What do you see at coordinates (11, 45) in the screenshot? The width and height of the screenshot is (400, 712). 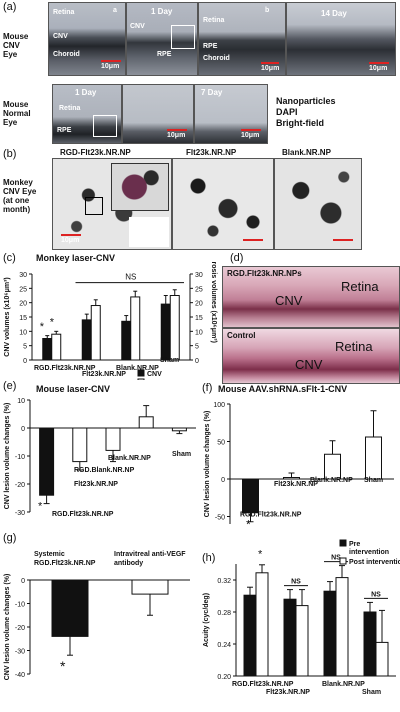 I see `row-label-line: CNV` at bounding box center [11, 45].